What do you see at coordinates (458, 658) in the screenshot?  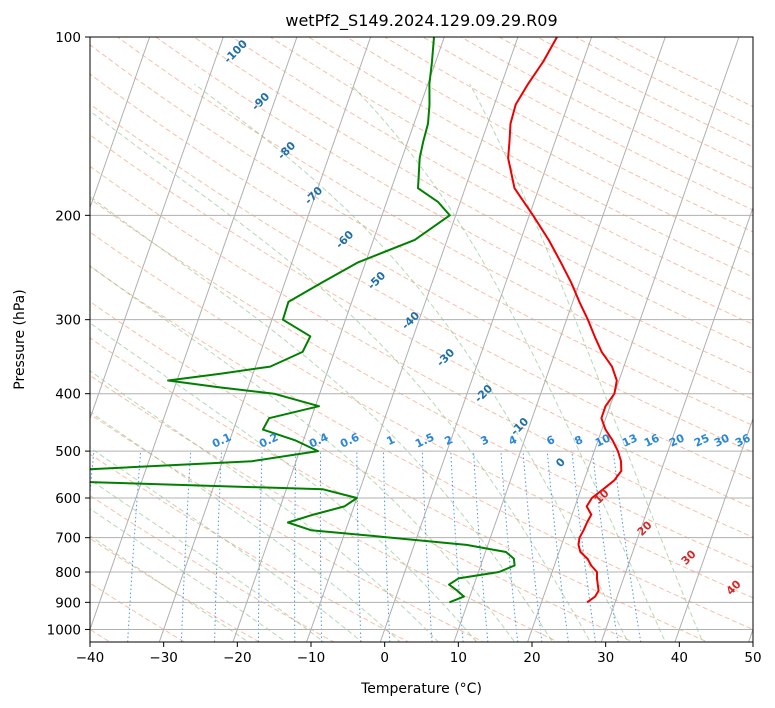 I see `x-tick-label: 10` at bounding box center [458, 658].